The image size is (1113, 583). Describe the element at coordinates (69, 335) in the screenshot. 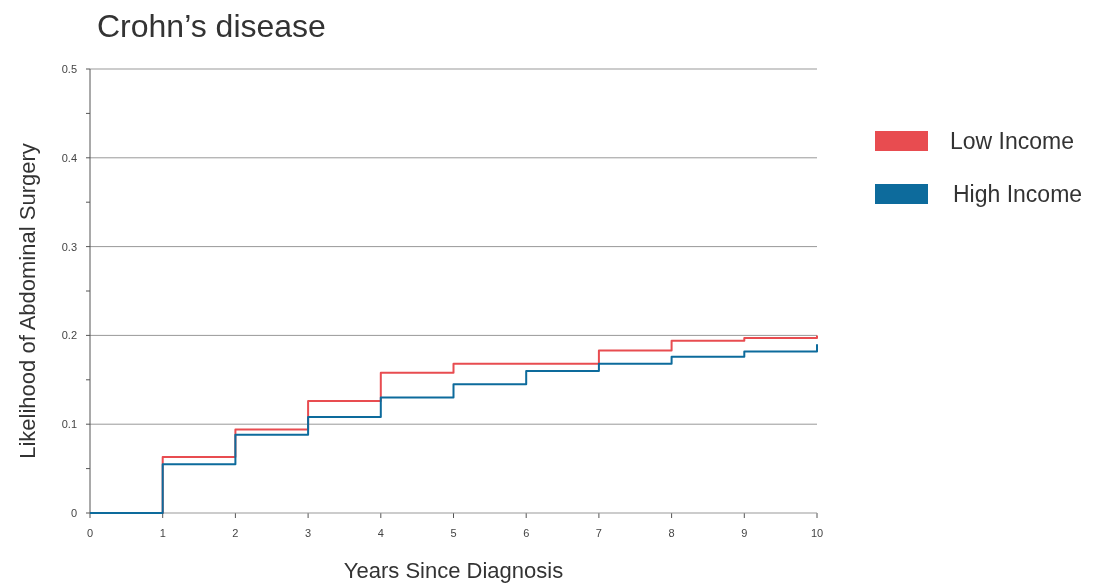

I see `y-tick-label: 0.2` at that location.